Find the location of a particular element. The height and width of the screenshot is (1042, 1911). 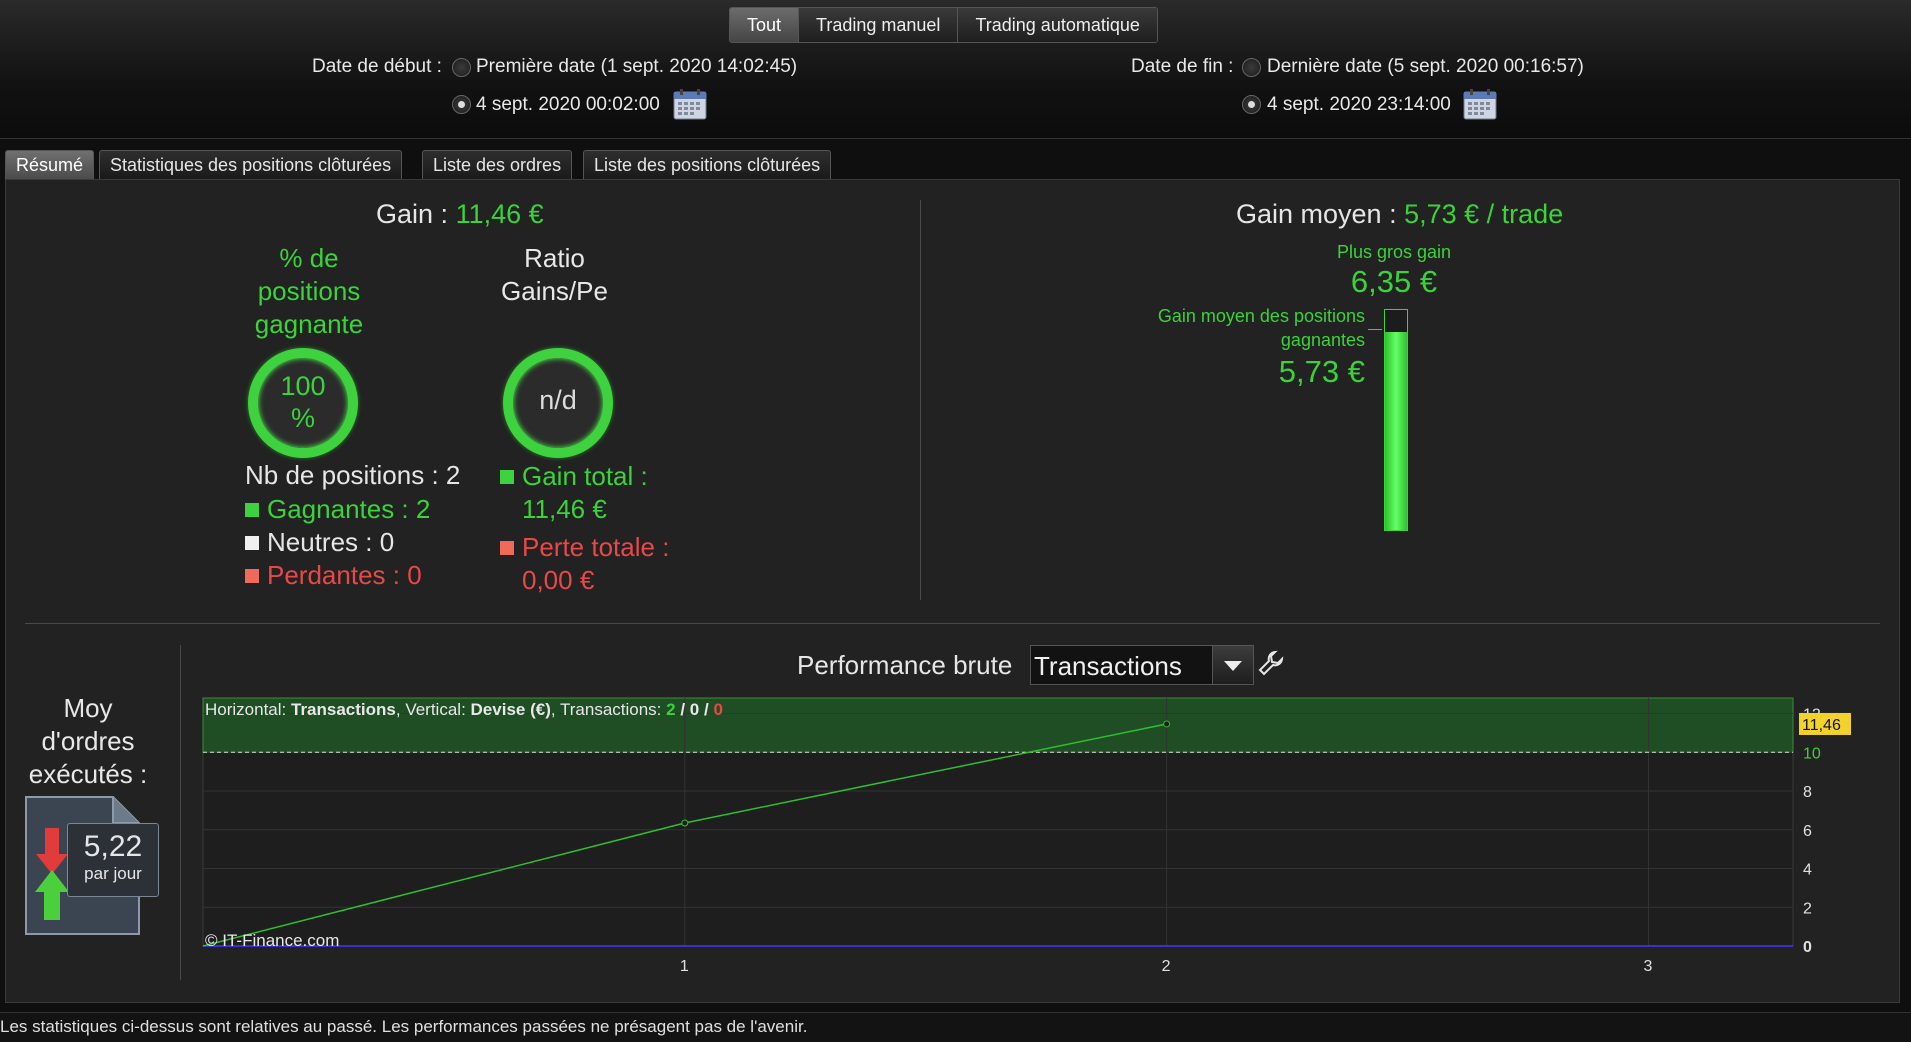

orders-unit: par jour is located at coordinates (113, 873).